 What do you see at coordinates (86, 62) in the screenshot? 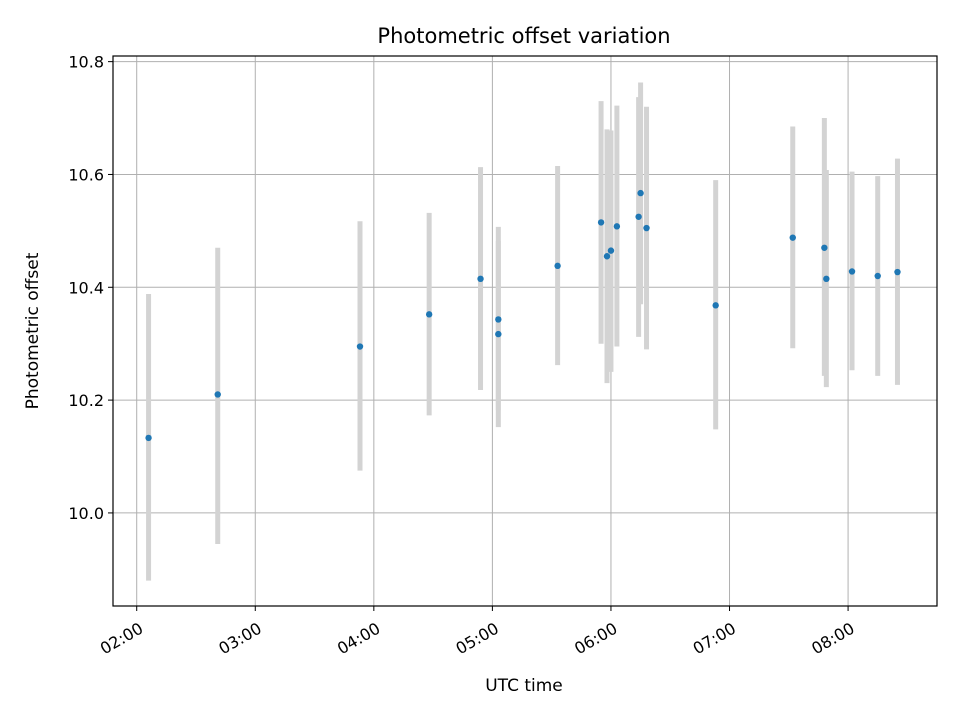
I see `y-tick-label: 10.8` at bounding box center [86, 62].